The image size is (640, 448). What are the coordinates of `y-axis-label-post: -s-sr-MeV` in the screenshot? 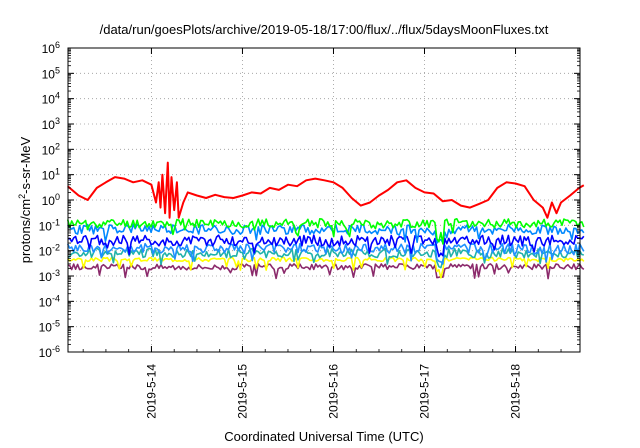 It's located at (25, 164).